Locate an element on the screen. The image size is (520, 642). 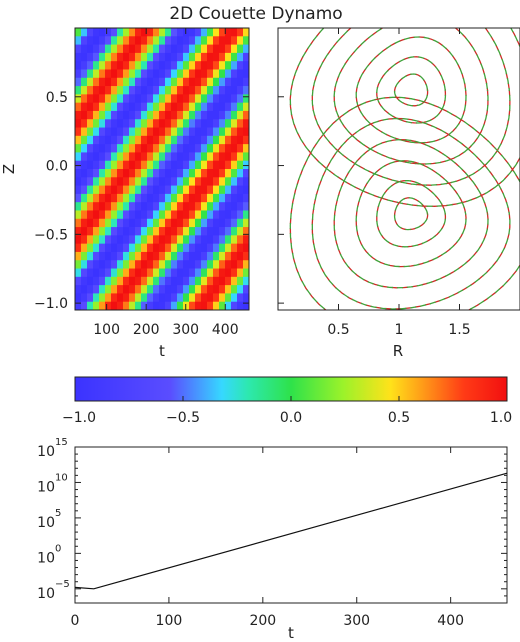
colorbar-ticks is located at coordinates (291, 398).